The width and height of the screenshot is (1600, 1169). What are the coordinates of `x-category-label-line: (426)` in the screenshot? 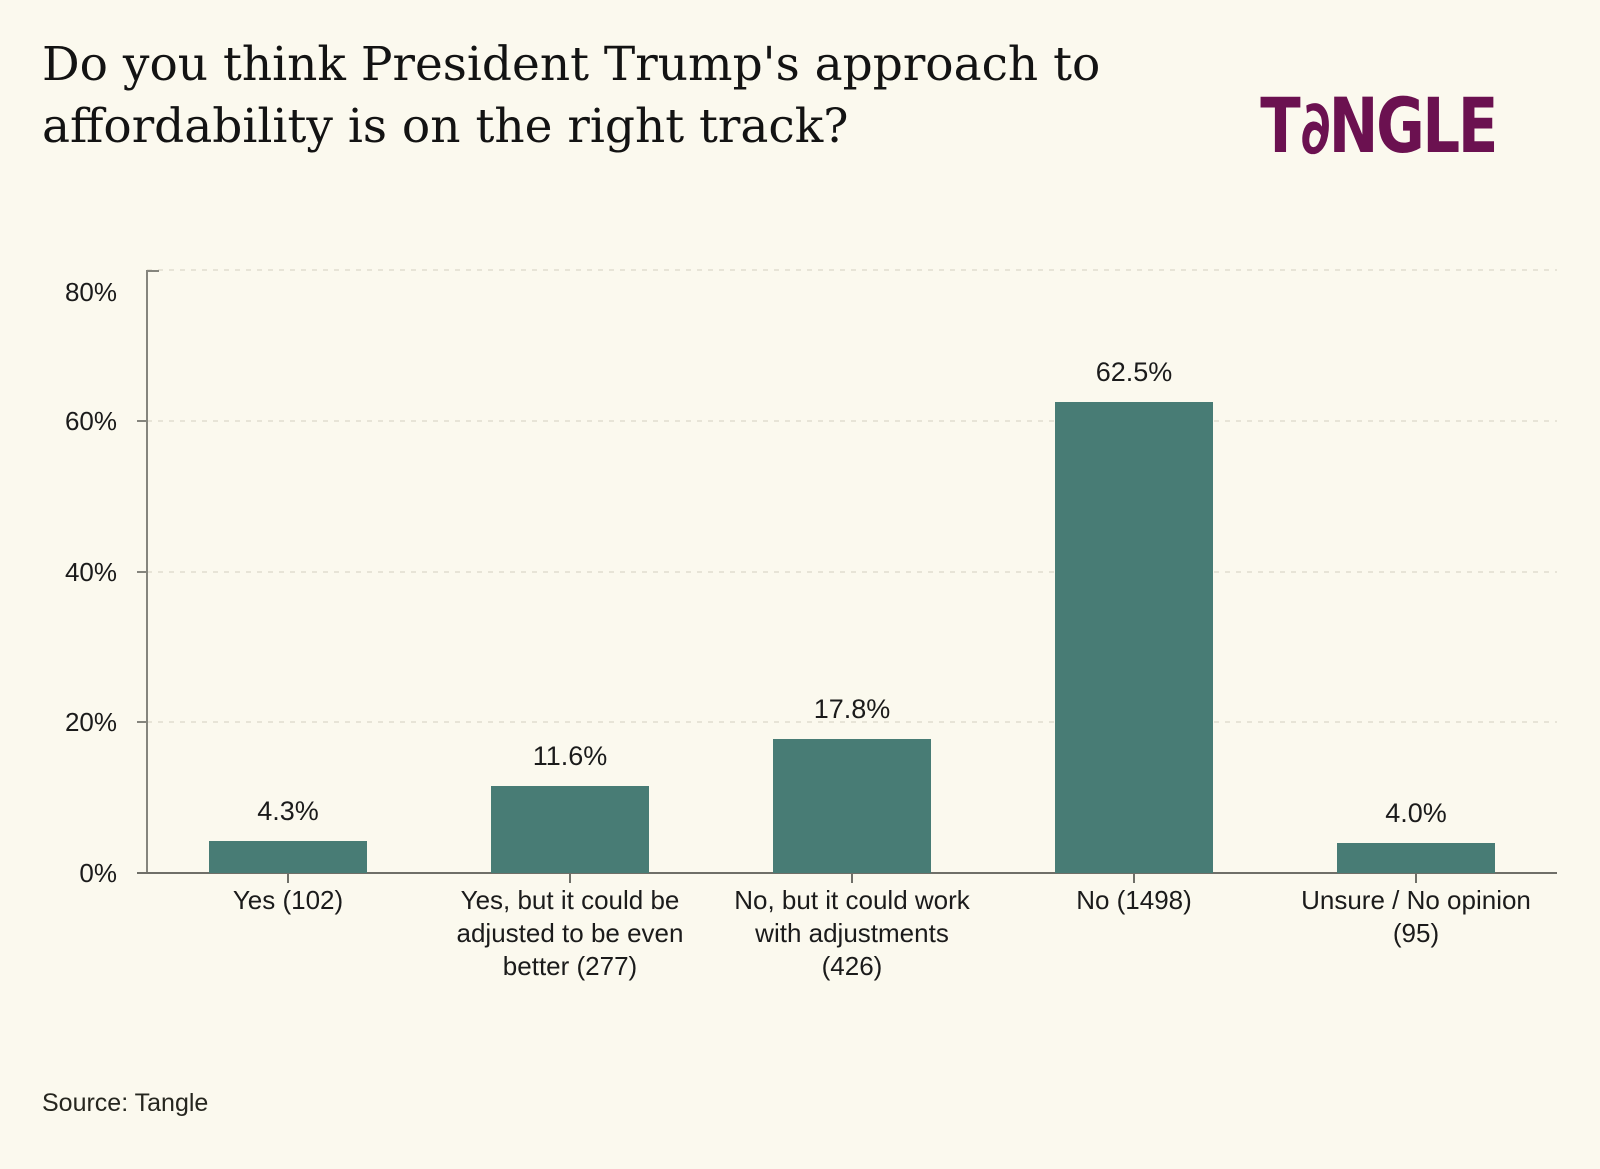 It's located at (852, 966).